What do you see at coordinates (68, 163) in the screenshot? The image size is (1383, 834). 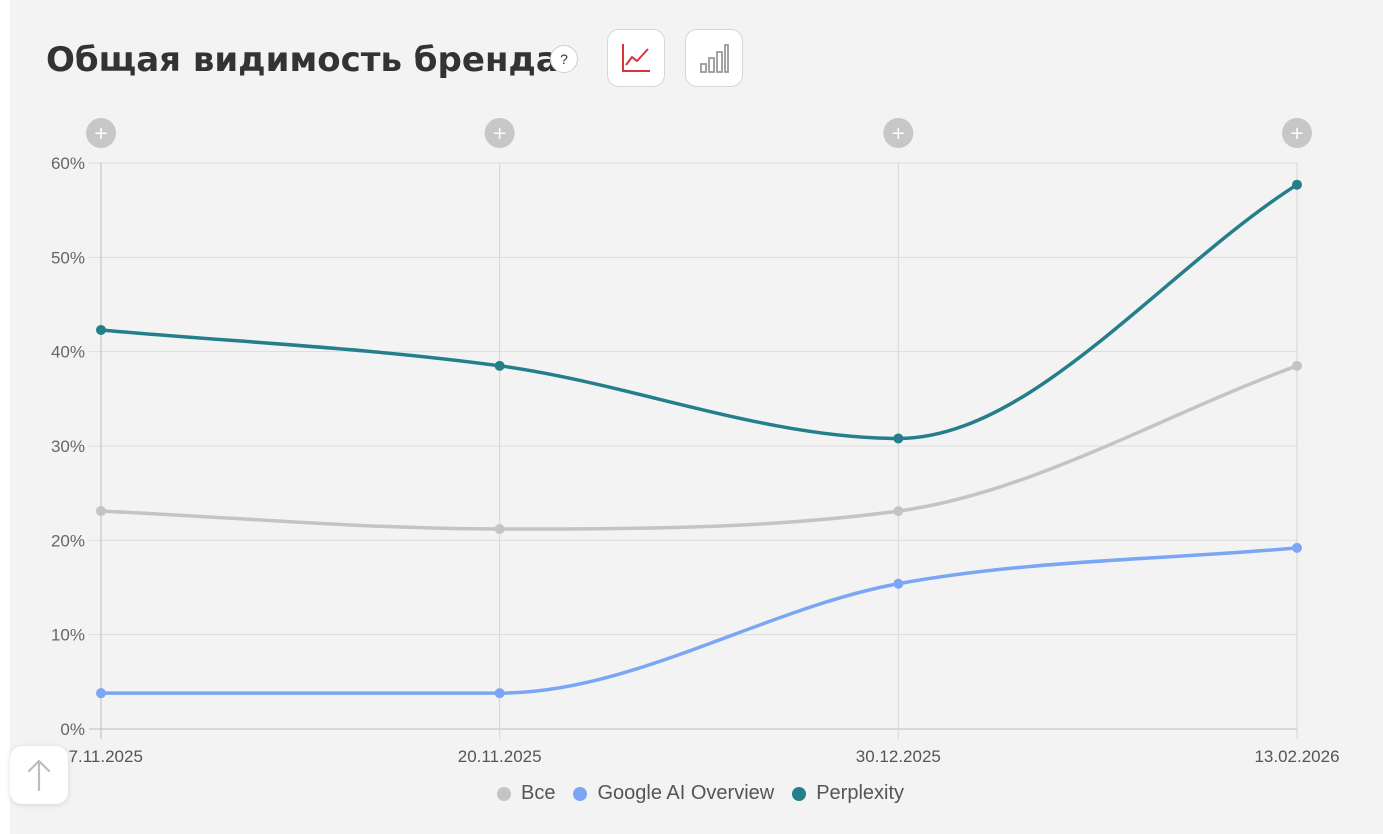 I see `y-tick-label: 60%` at bounding box center [68, 163].